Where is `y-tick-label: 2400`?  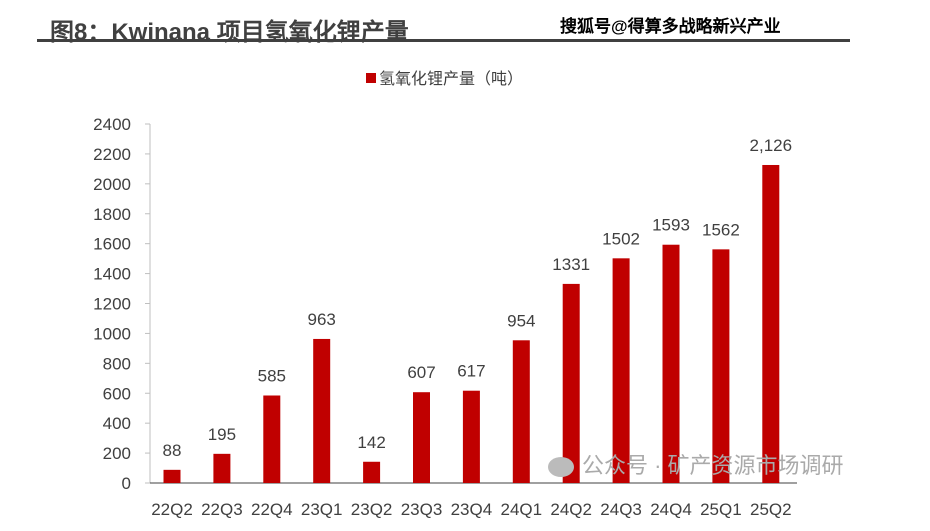 y-tick-label: 2400 is located at coordinates (112, 124).